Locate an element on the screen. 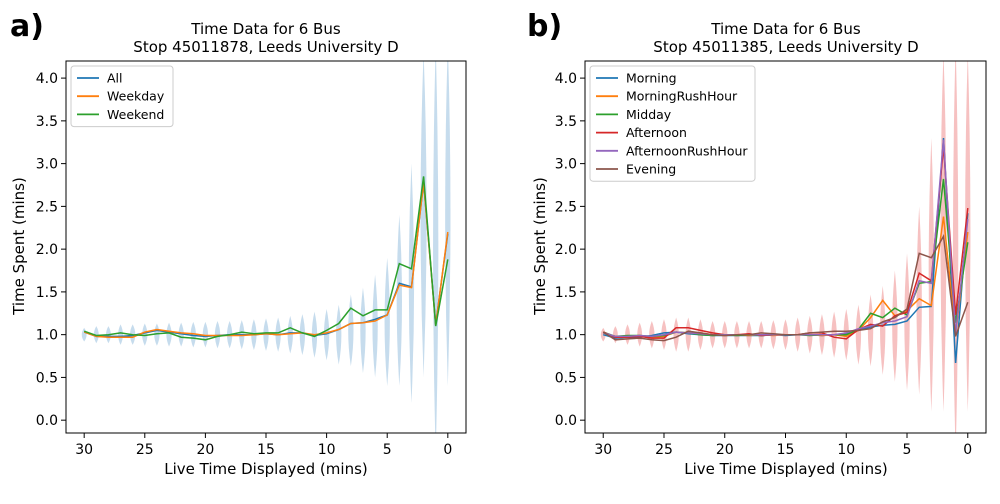 This screenshot has width=1000, height=504. y-tick-label-a: 0.5 is located at coordinates (47, 378).